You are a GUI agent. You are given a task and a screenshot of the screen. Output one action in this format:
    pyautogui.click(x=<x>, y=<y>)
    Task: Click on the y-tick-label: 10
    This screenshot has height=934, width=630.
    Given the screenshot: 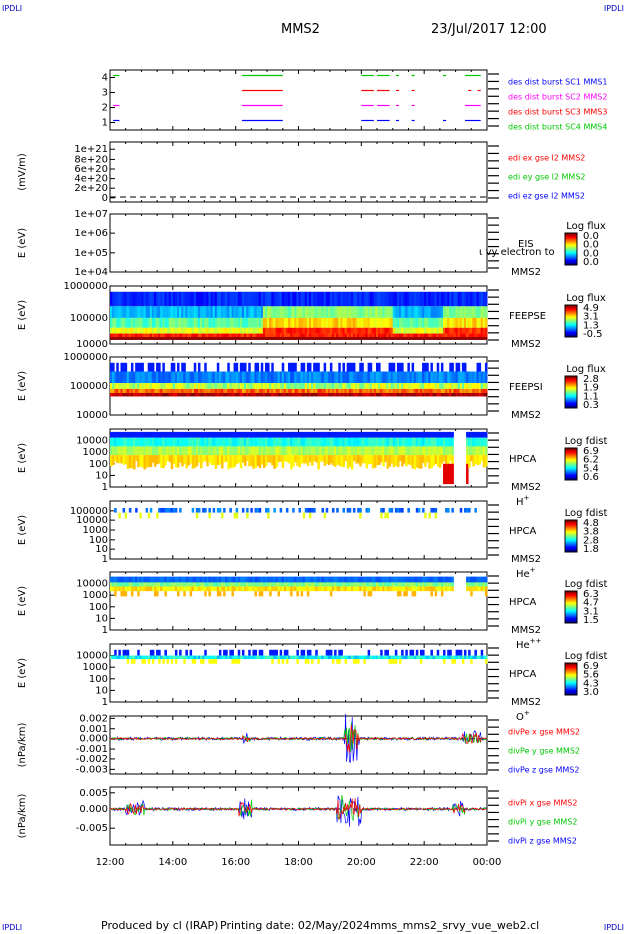 What is the action you would take?
    pyautogui.click(x=101, y=549)
    